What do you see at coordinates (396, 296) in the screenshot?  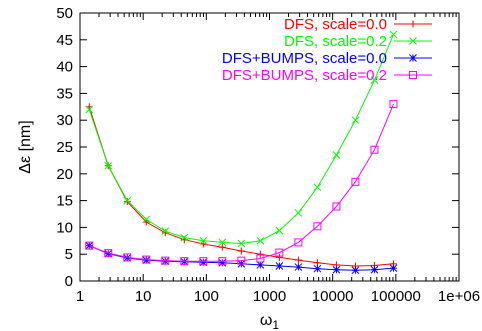 I see `x-tick-label: 100000` at bounding box center [396, 296].